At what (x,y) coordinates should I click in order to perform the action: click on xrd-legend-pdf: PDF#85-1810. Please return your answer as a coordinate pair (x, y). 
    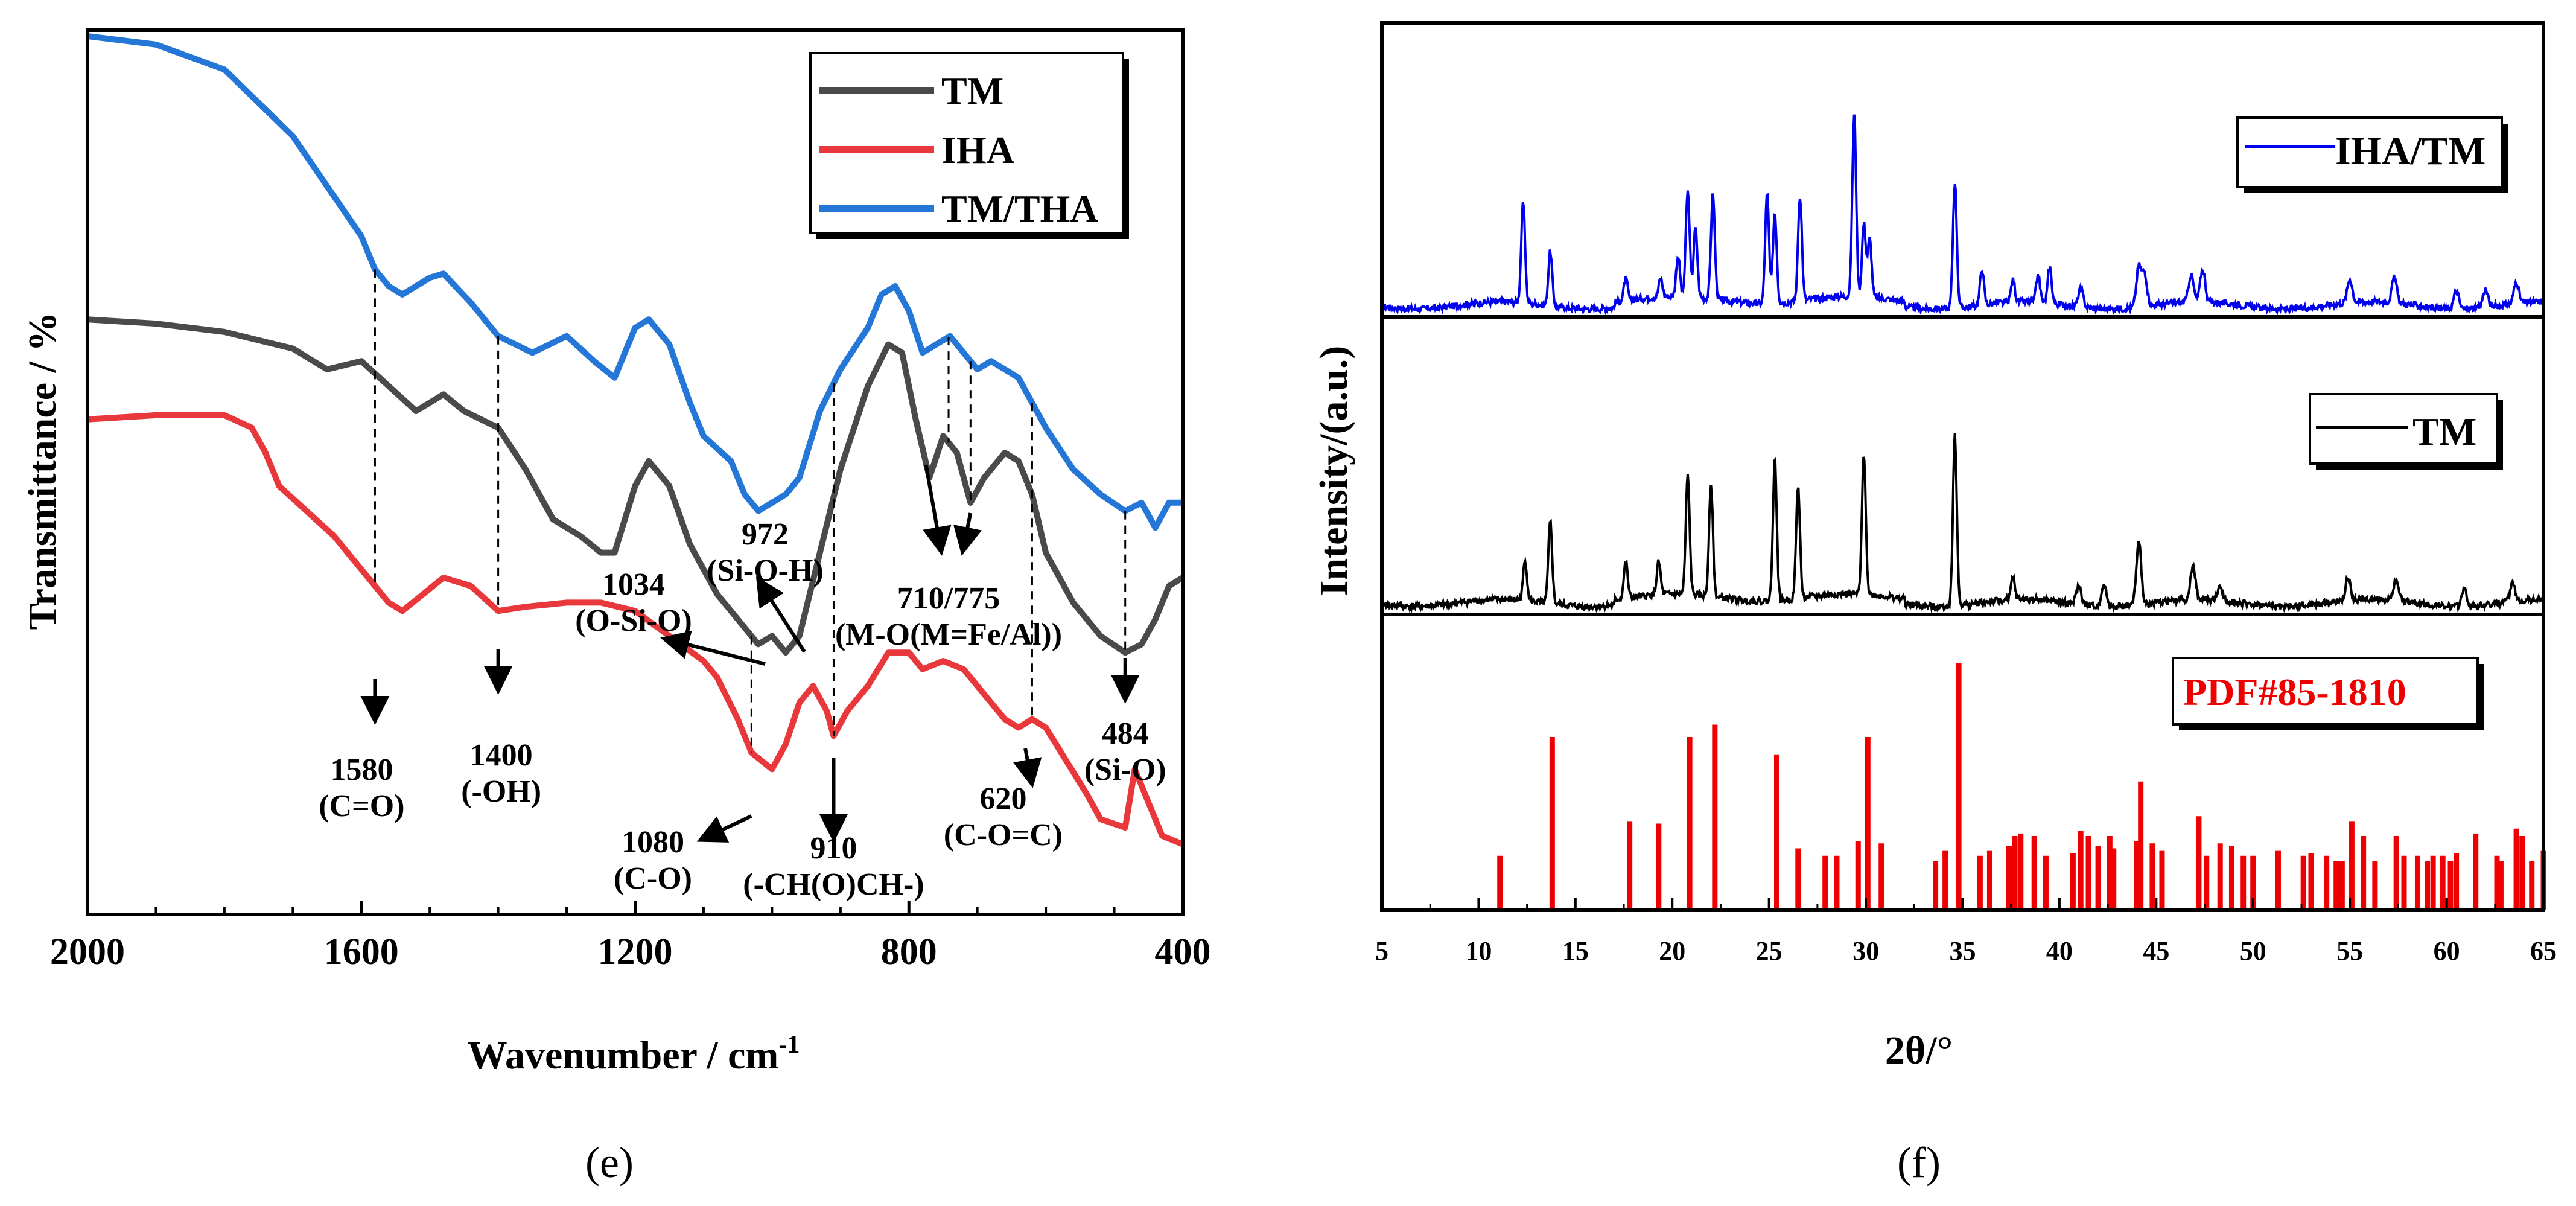
    Looking at the image, I should click on (2328, 693).